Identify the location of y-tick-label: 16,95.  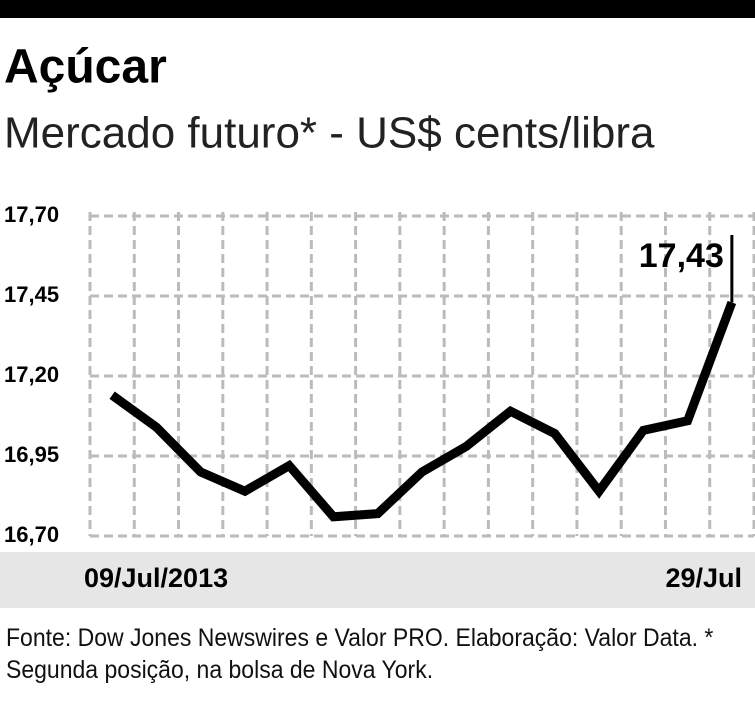
(31, 454).